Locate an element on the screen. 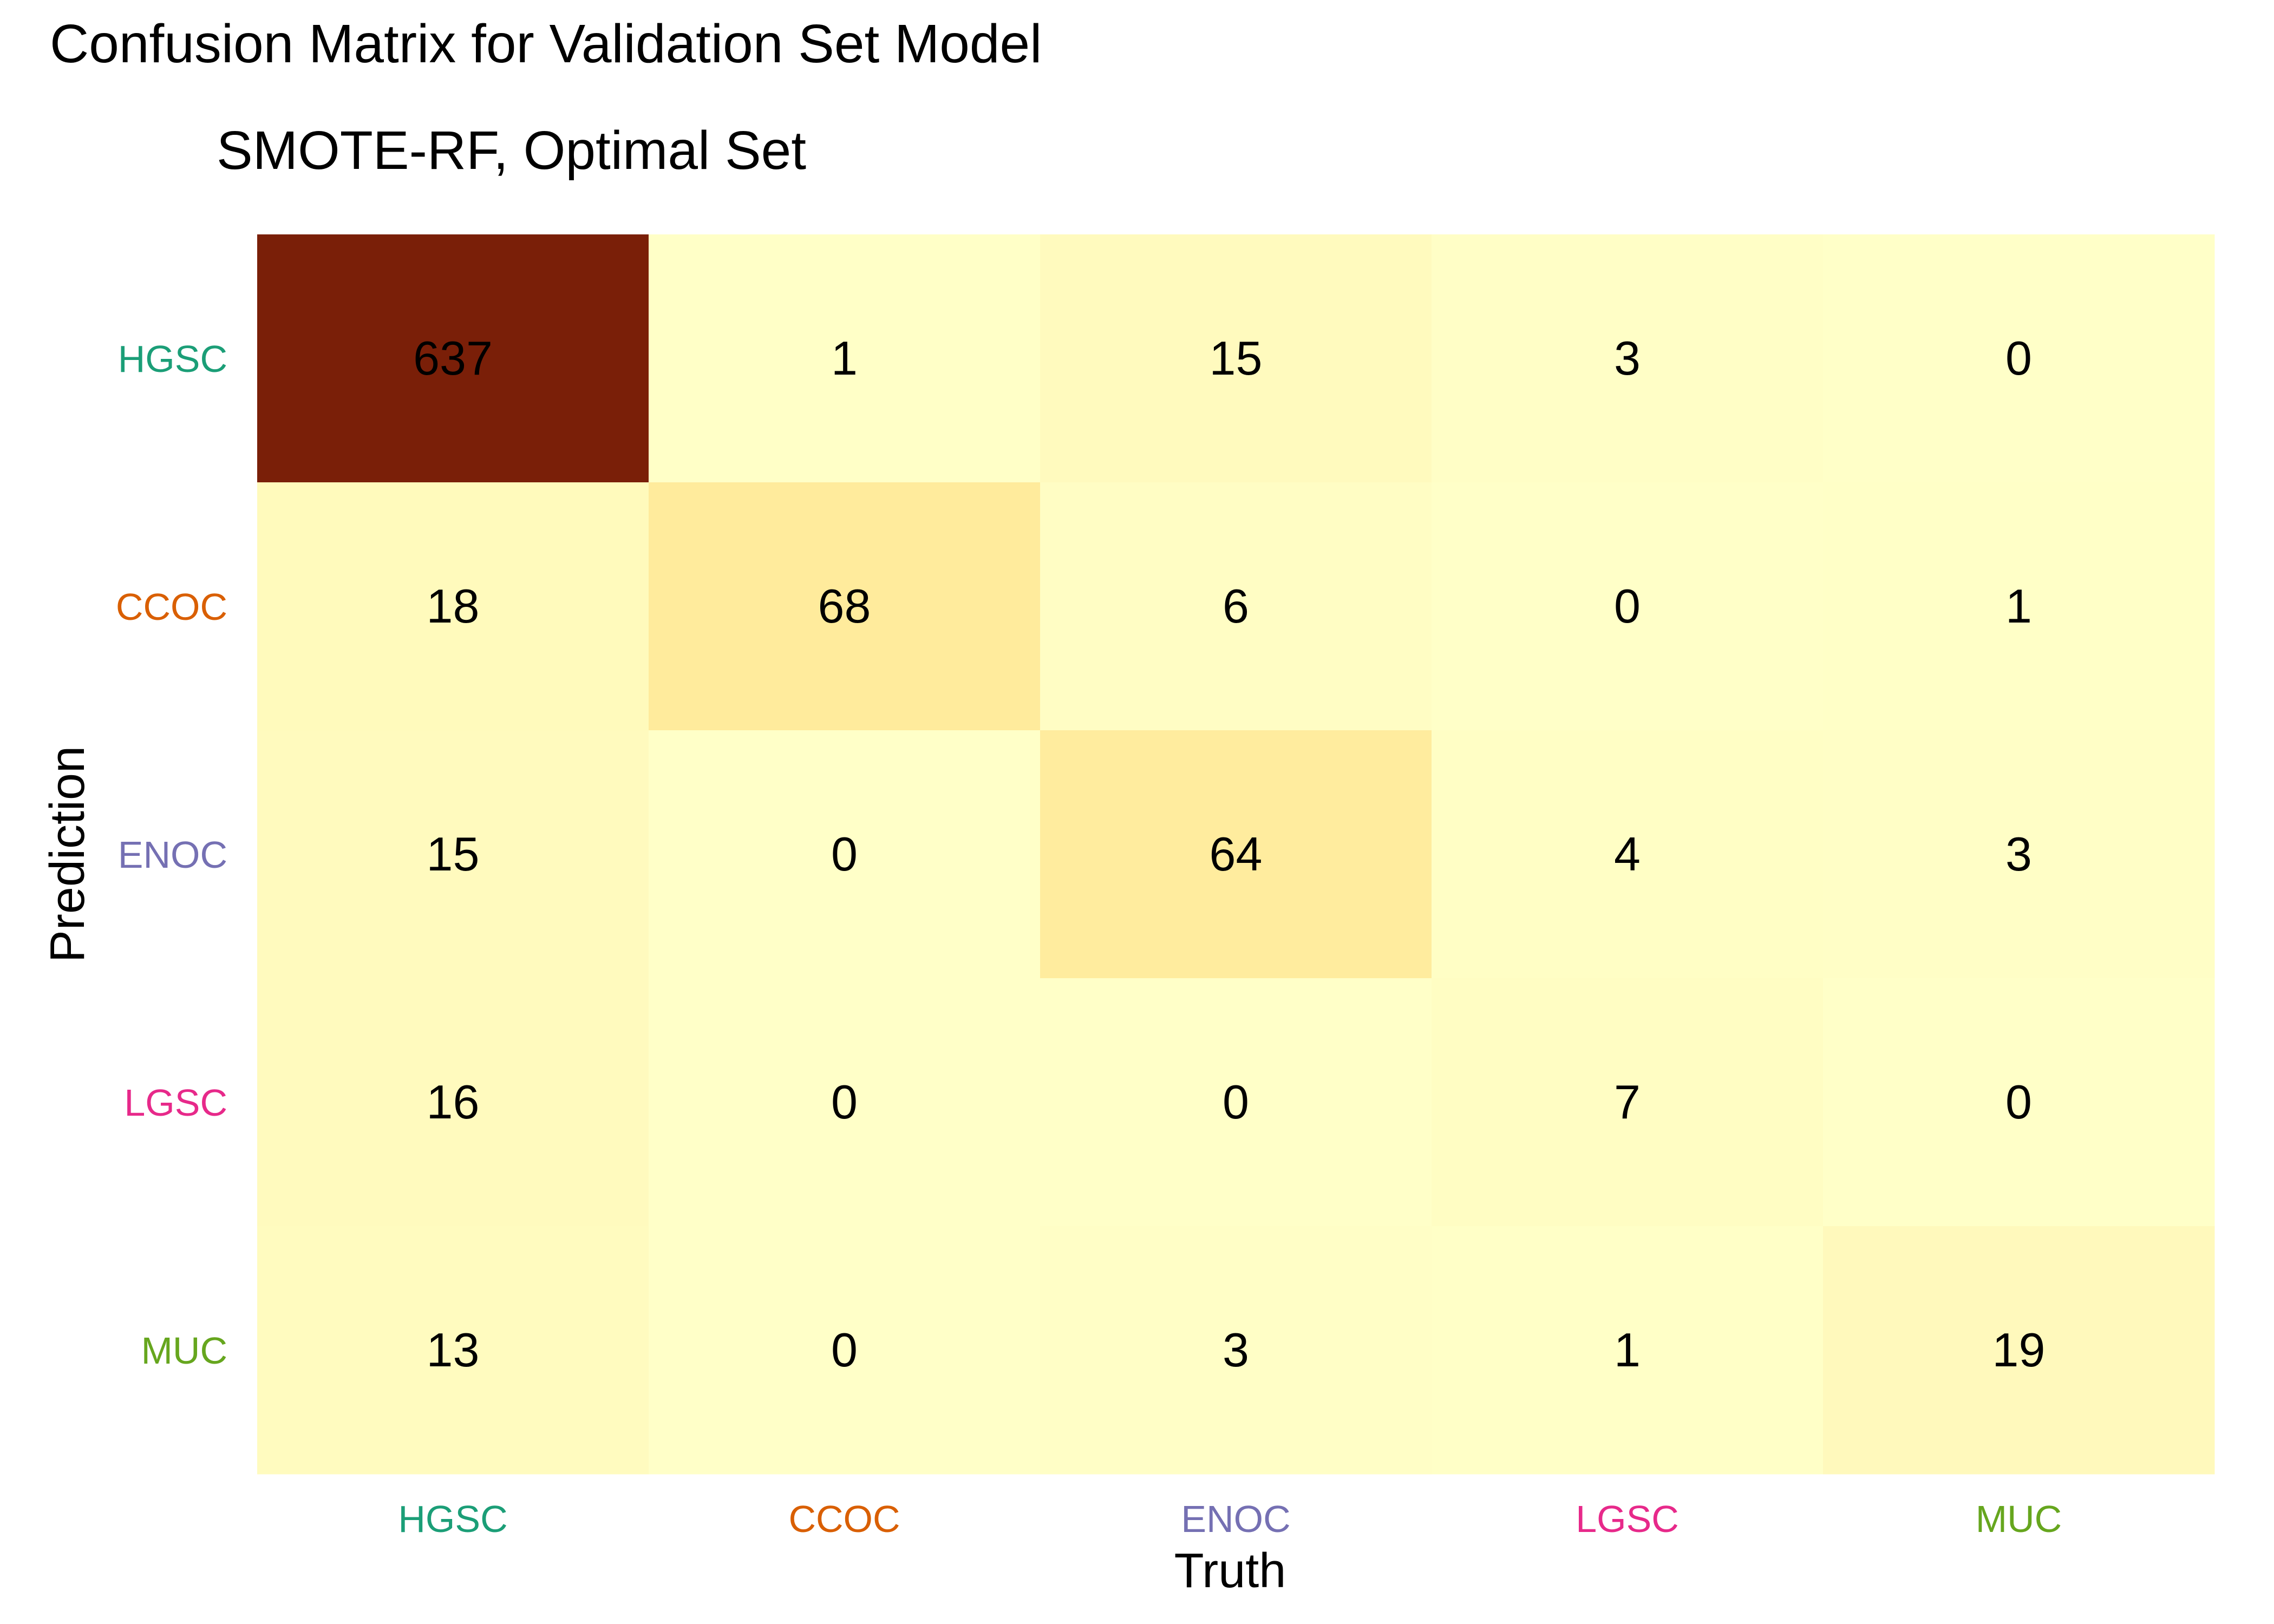  x-tick-lgsc: LGSC is located at coordinates (1628, 1519).